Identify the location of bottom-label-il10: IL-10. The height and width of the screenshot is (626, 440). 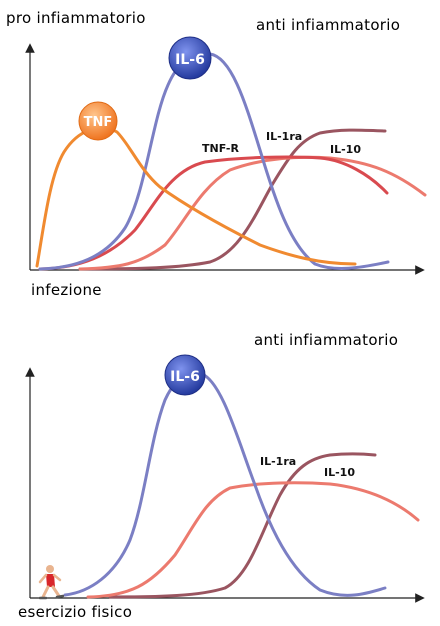
(339, 472).